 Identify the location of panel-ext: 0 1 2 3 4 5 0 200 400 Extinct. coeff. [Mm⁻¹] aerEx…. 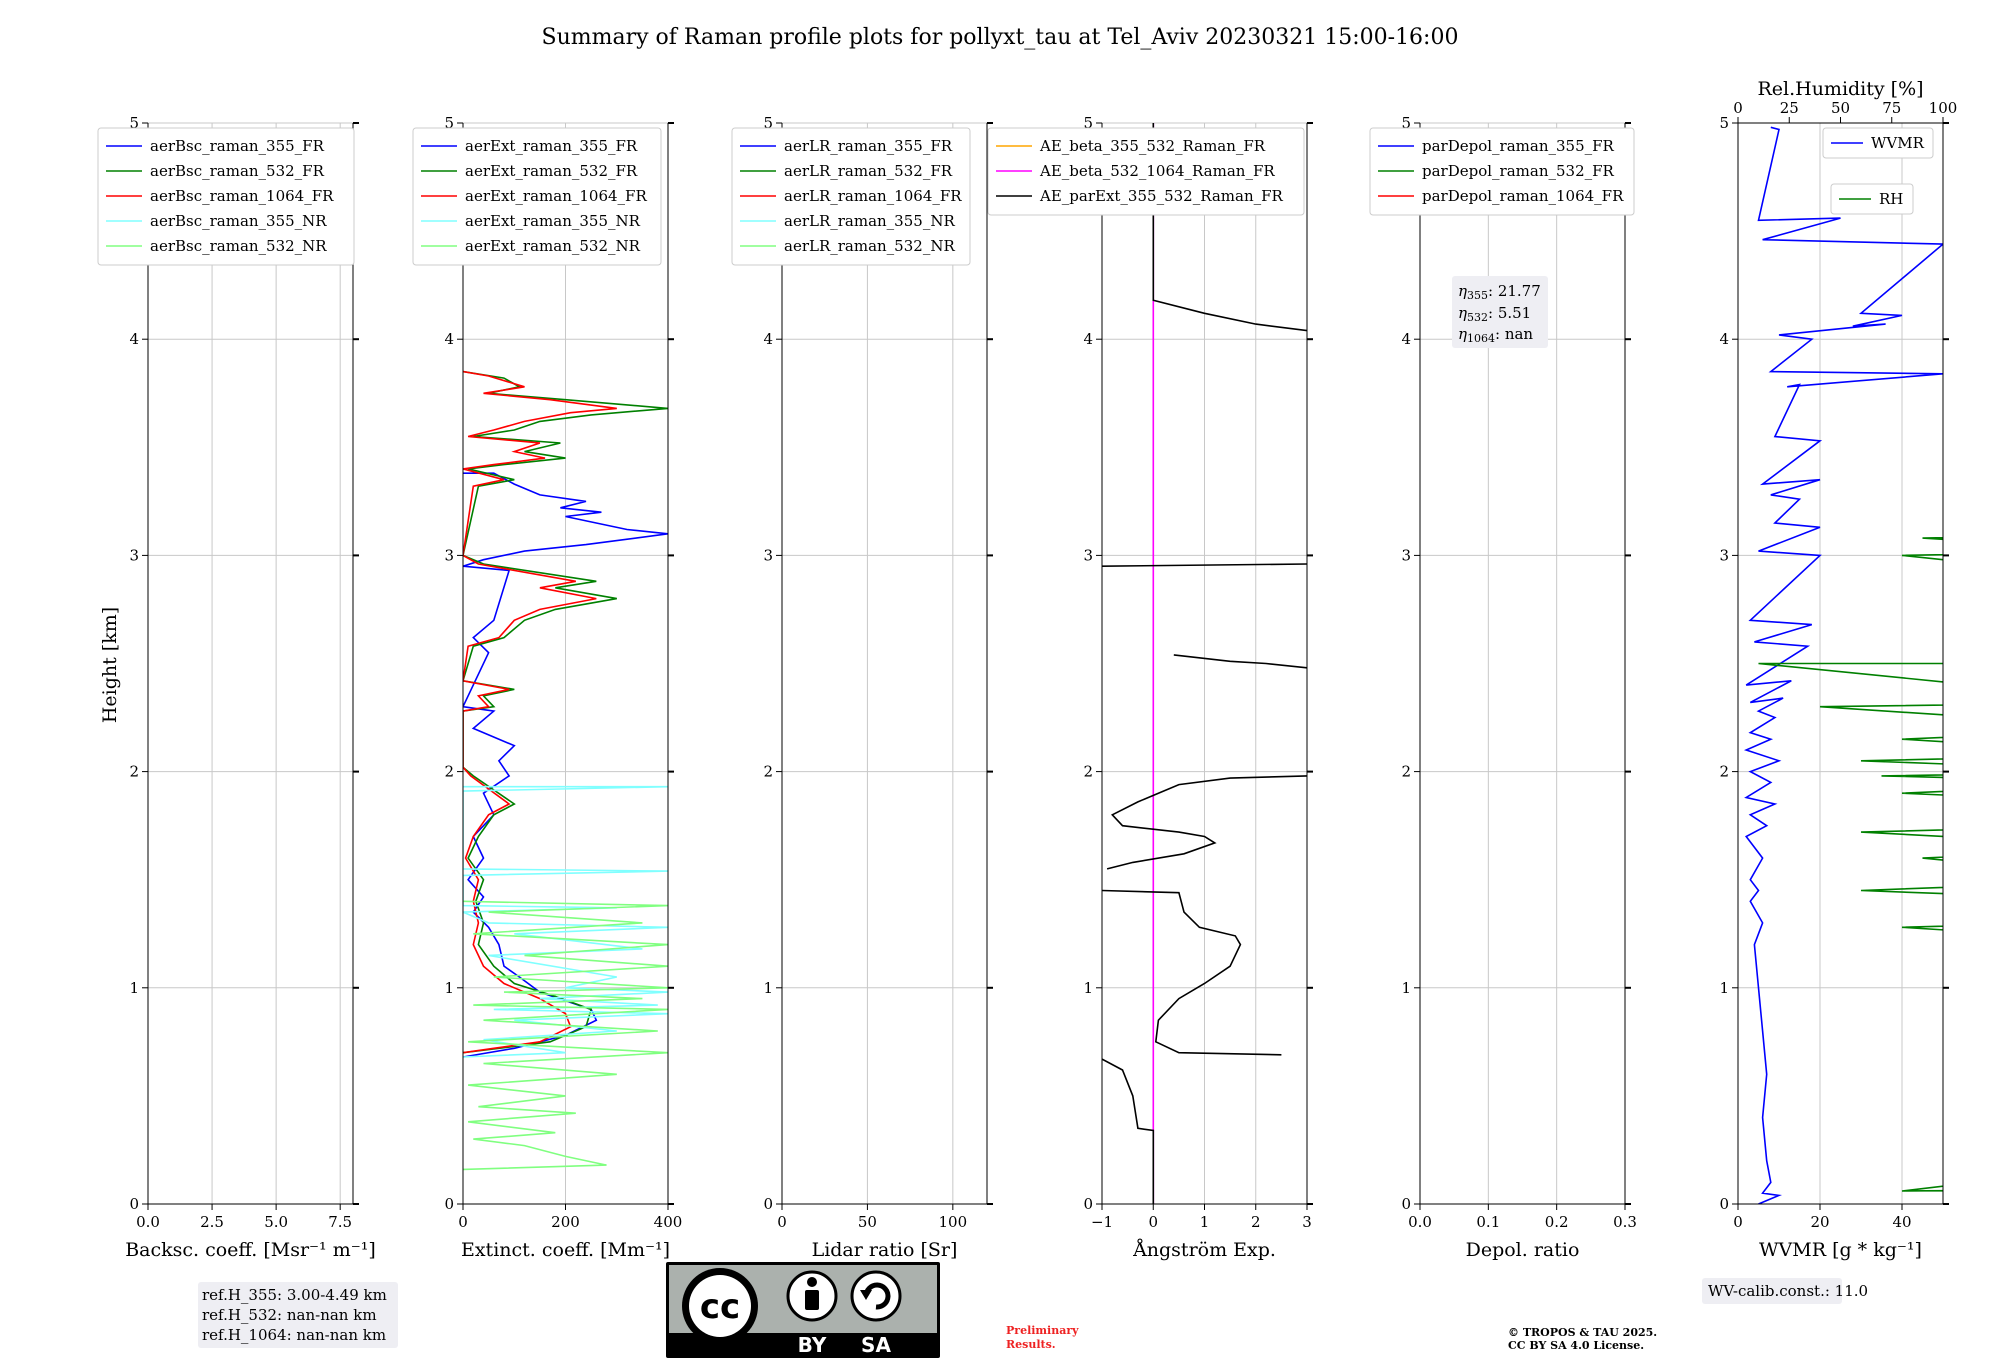
(547, 687).